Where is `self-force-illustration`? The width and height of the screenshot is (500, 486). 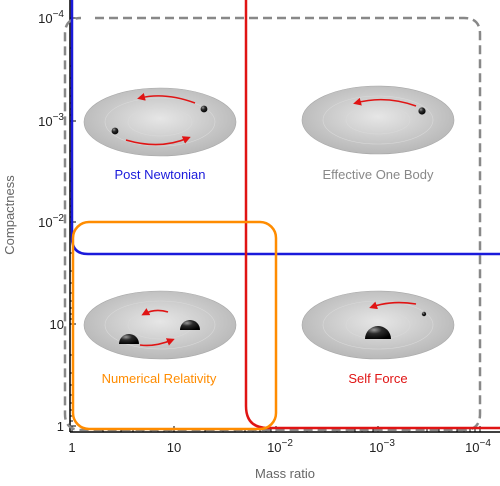 self-force-illustration is located at coordinates (378, 325).